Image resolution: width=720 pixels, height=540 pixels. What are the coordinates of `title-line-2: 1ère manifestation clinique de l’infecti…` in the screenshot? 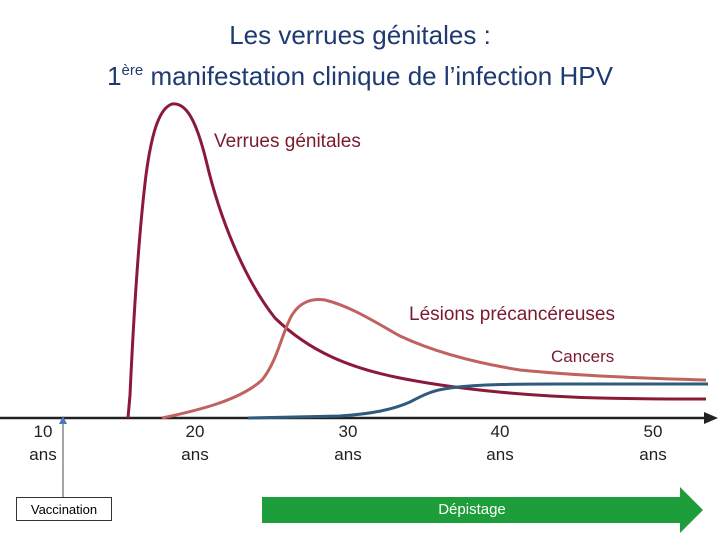 It's located at (360, 76).